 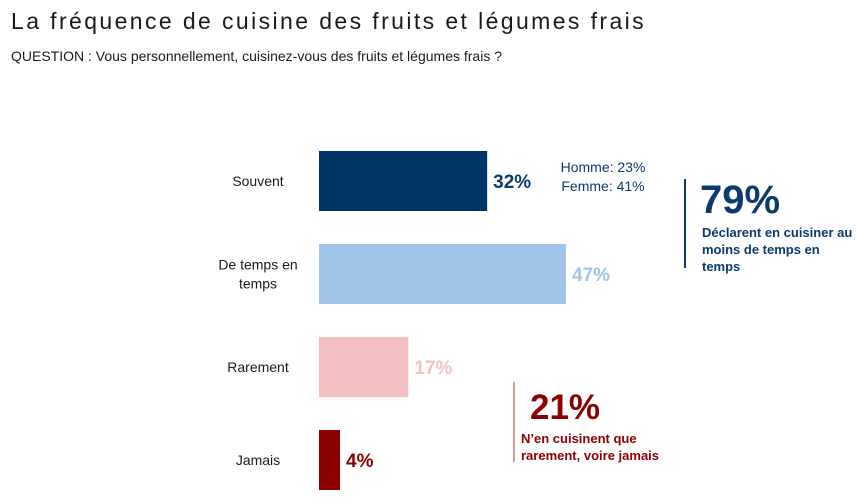 I want to click on gender-femme-label: Femme: 41%, so click(x=603, y=186).